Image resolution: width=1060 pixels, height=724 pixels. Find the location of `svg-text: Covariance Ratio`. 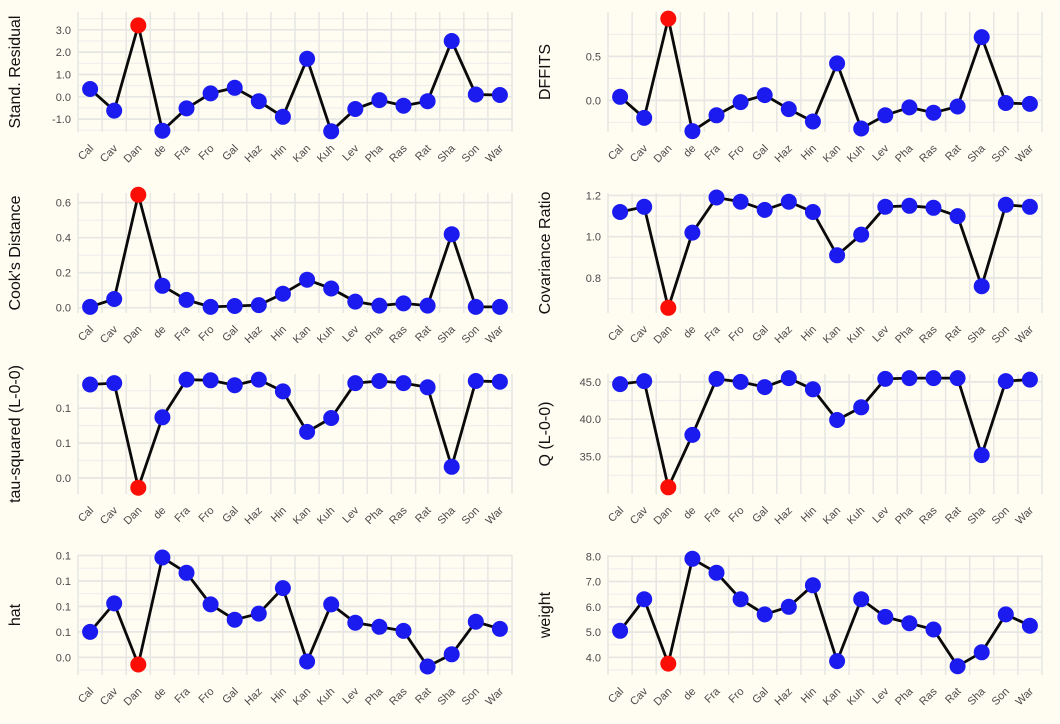

svg-text: Covariance Ratio is located at coordinates (545, 253).